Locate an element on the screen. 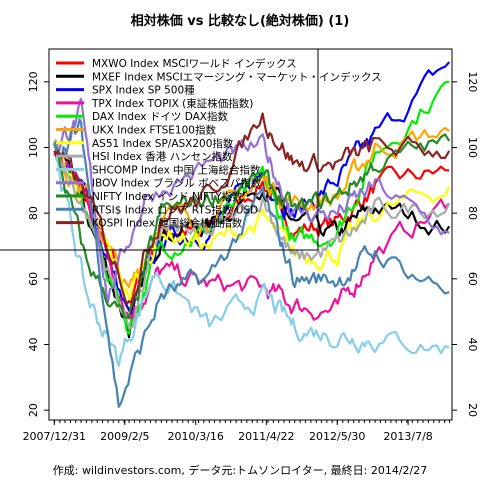 This screenshot has width=480, height=480. y-tick-label-right: 40 is located at coordinates (472, 344).